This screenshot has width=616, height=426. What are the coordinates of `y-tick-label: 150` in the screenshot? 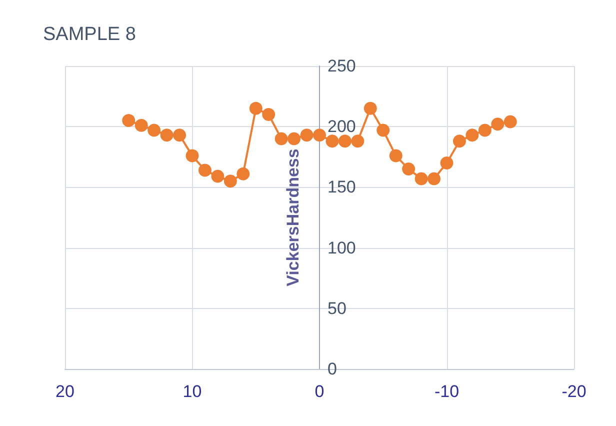 It's located at (342, 187).